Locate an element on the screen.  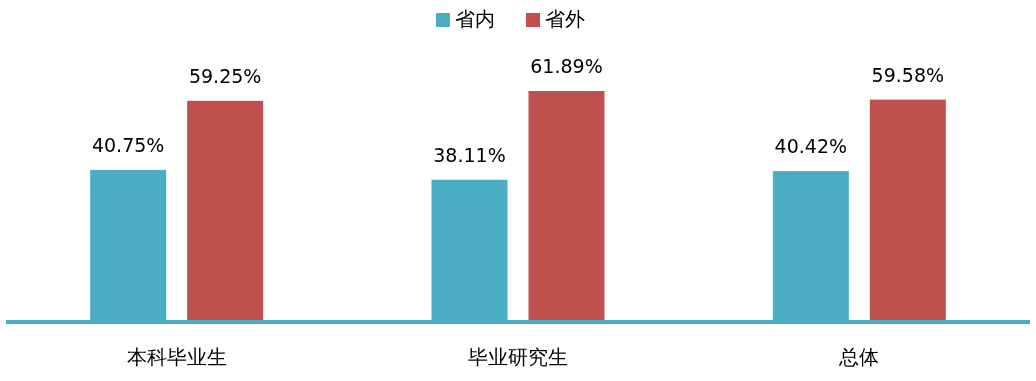
data-label: 61.89% is located at coordinates (566, 66).